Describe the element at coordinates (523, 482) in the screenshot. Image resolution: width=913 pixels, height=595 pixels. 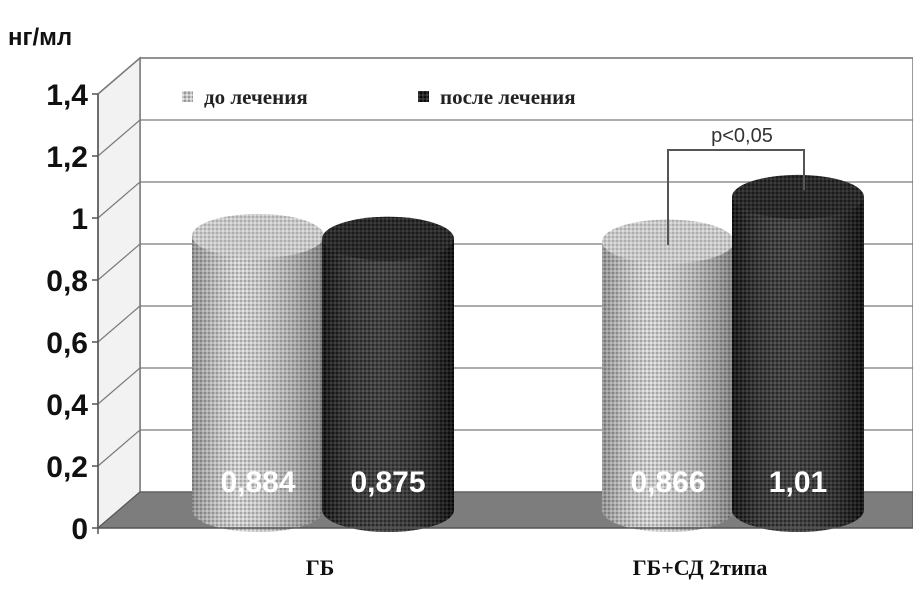
I see `data-labels: 0,884 0,875 0,866 1,01` at that location.